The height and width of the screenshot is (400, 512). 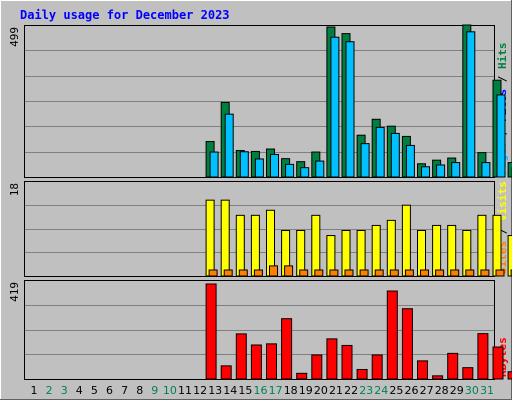 What do you see at coordinates (215, 390) in the screenshot?
I see `x-axis-day-label: 13` at bounding box center [215, 390].